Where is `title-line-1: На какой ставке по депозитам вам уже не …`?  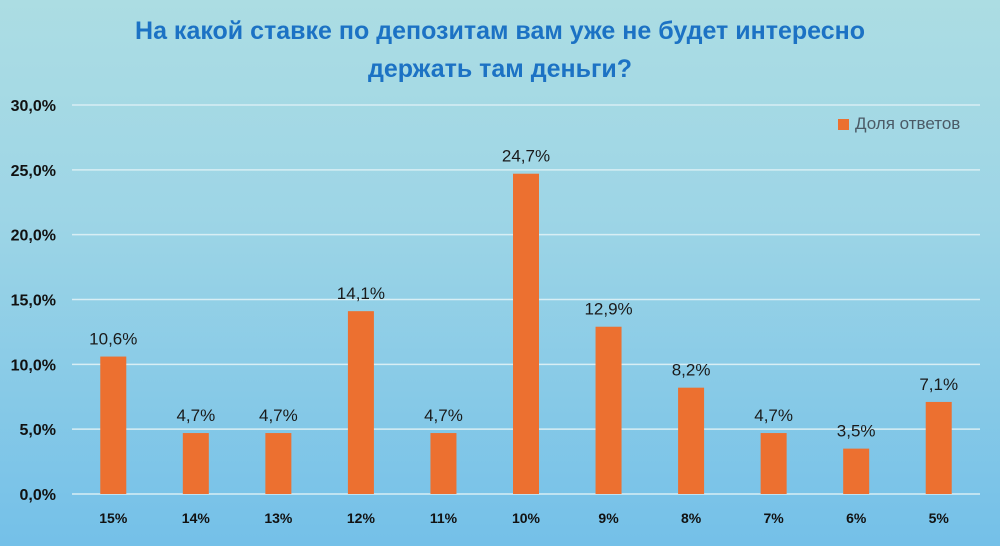
title-line-1: На какой ставке по депозитам вам уже не … is located at coordinates (500, 31).